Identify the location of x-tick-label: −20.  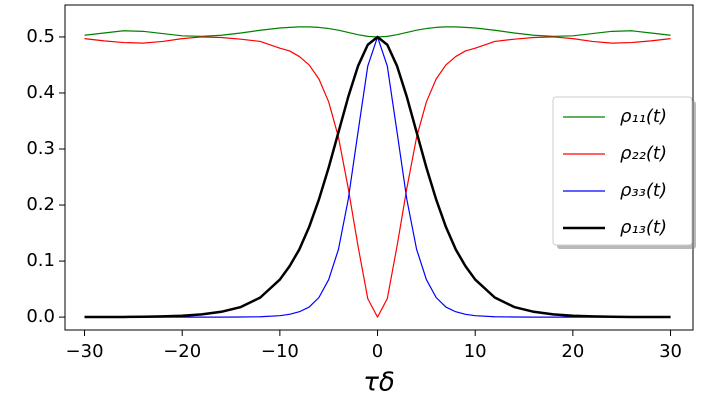
(182, 351).